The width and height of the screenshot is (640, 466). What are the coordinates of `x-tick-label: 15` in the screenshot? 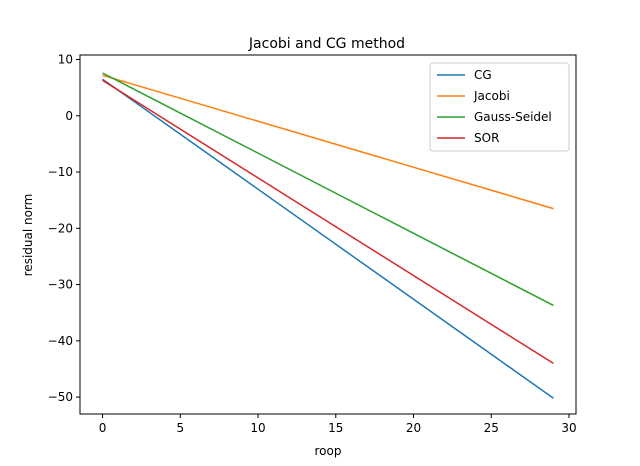 It's located at (335, 428).